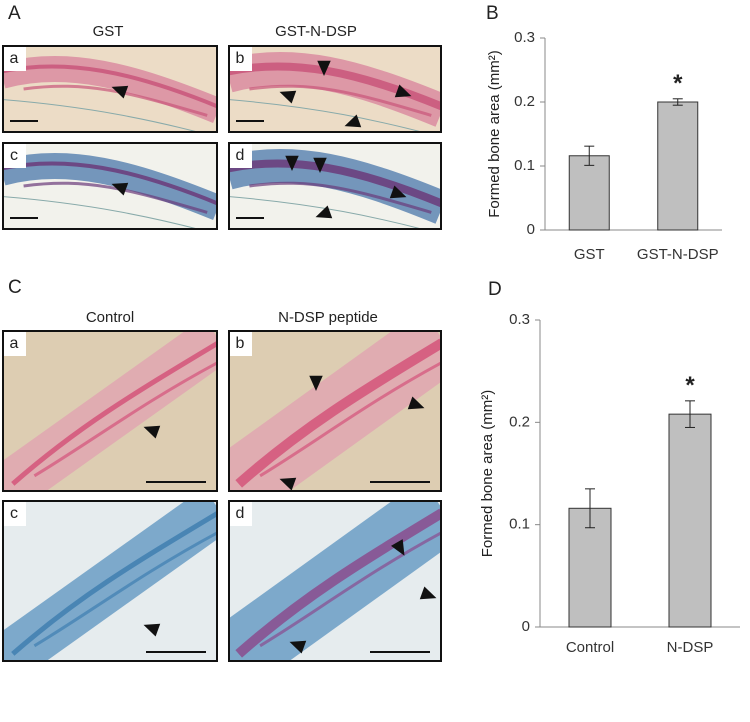 This screenshot has height=722, width=750. Describe the element at coordinates (492, 13) in the screenshot. I see `panel-label: B` at that location.